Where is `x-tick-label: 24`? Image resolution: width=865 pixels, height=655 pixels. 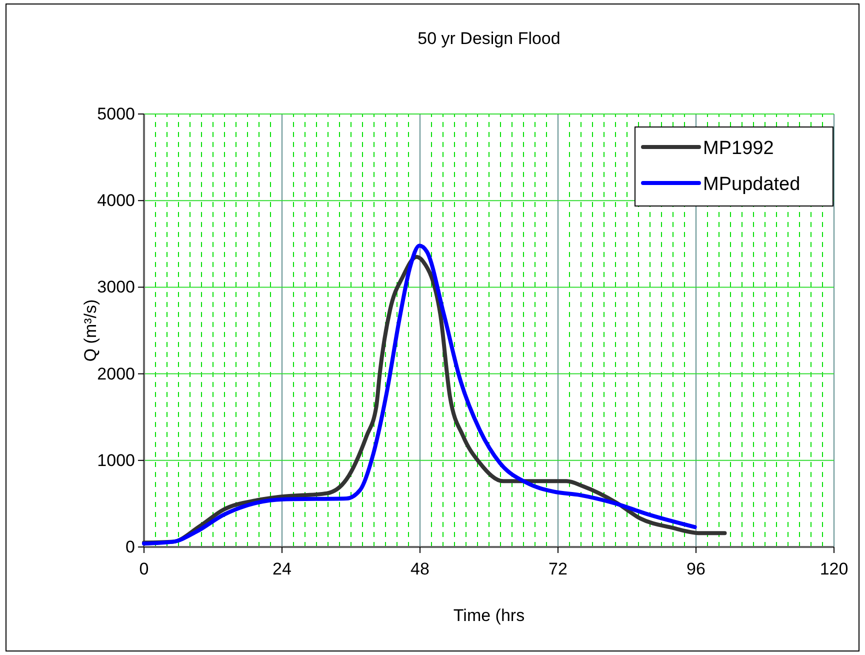
x-tick-label: 24 is located at coordinates (282, 569).